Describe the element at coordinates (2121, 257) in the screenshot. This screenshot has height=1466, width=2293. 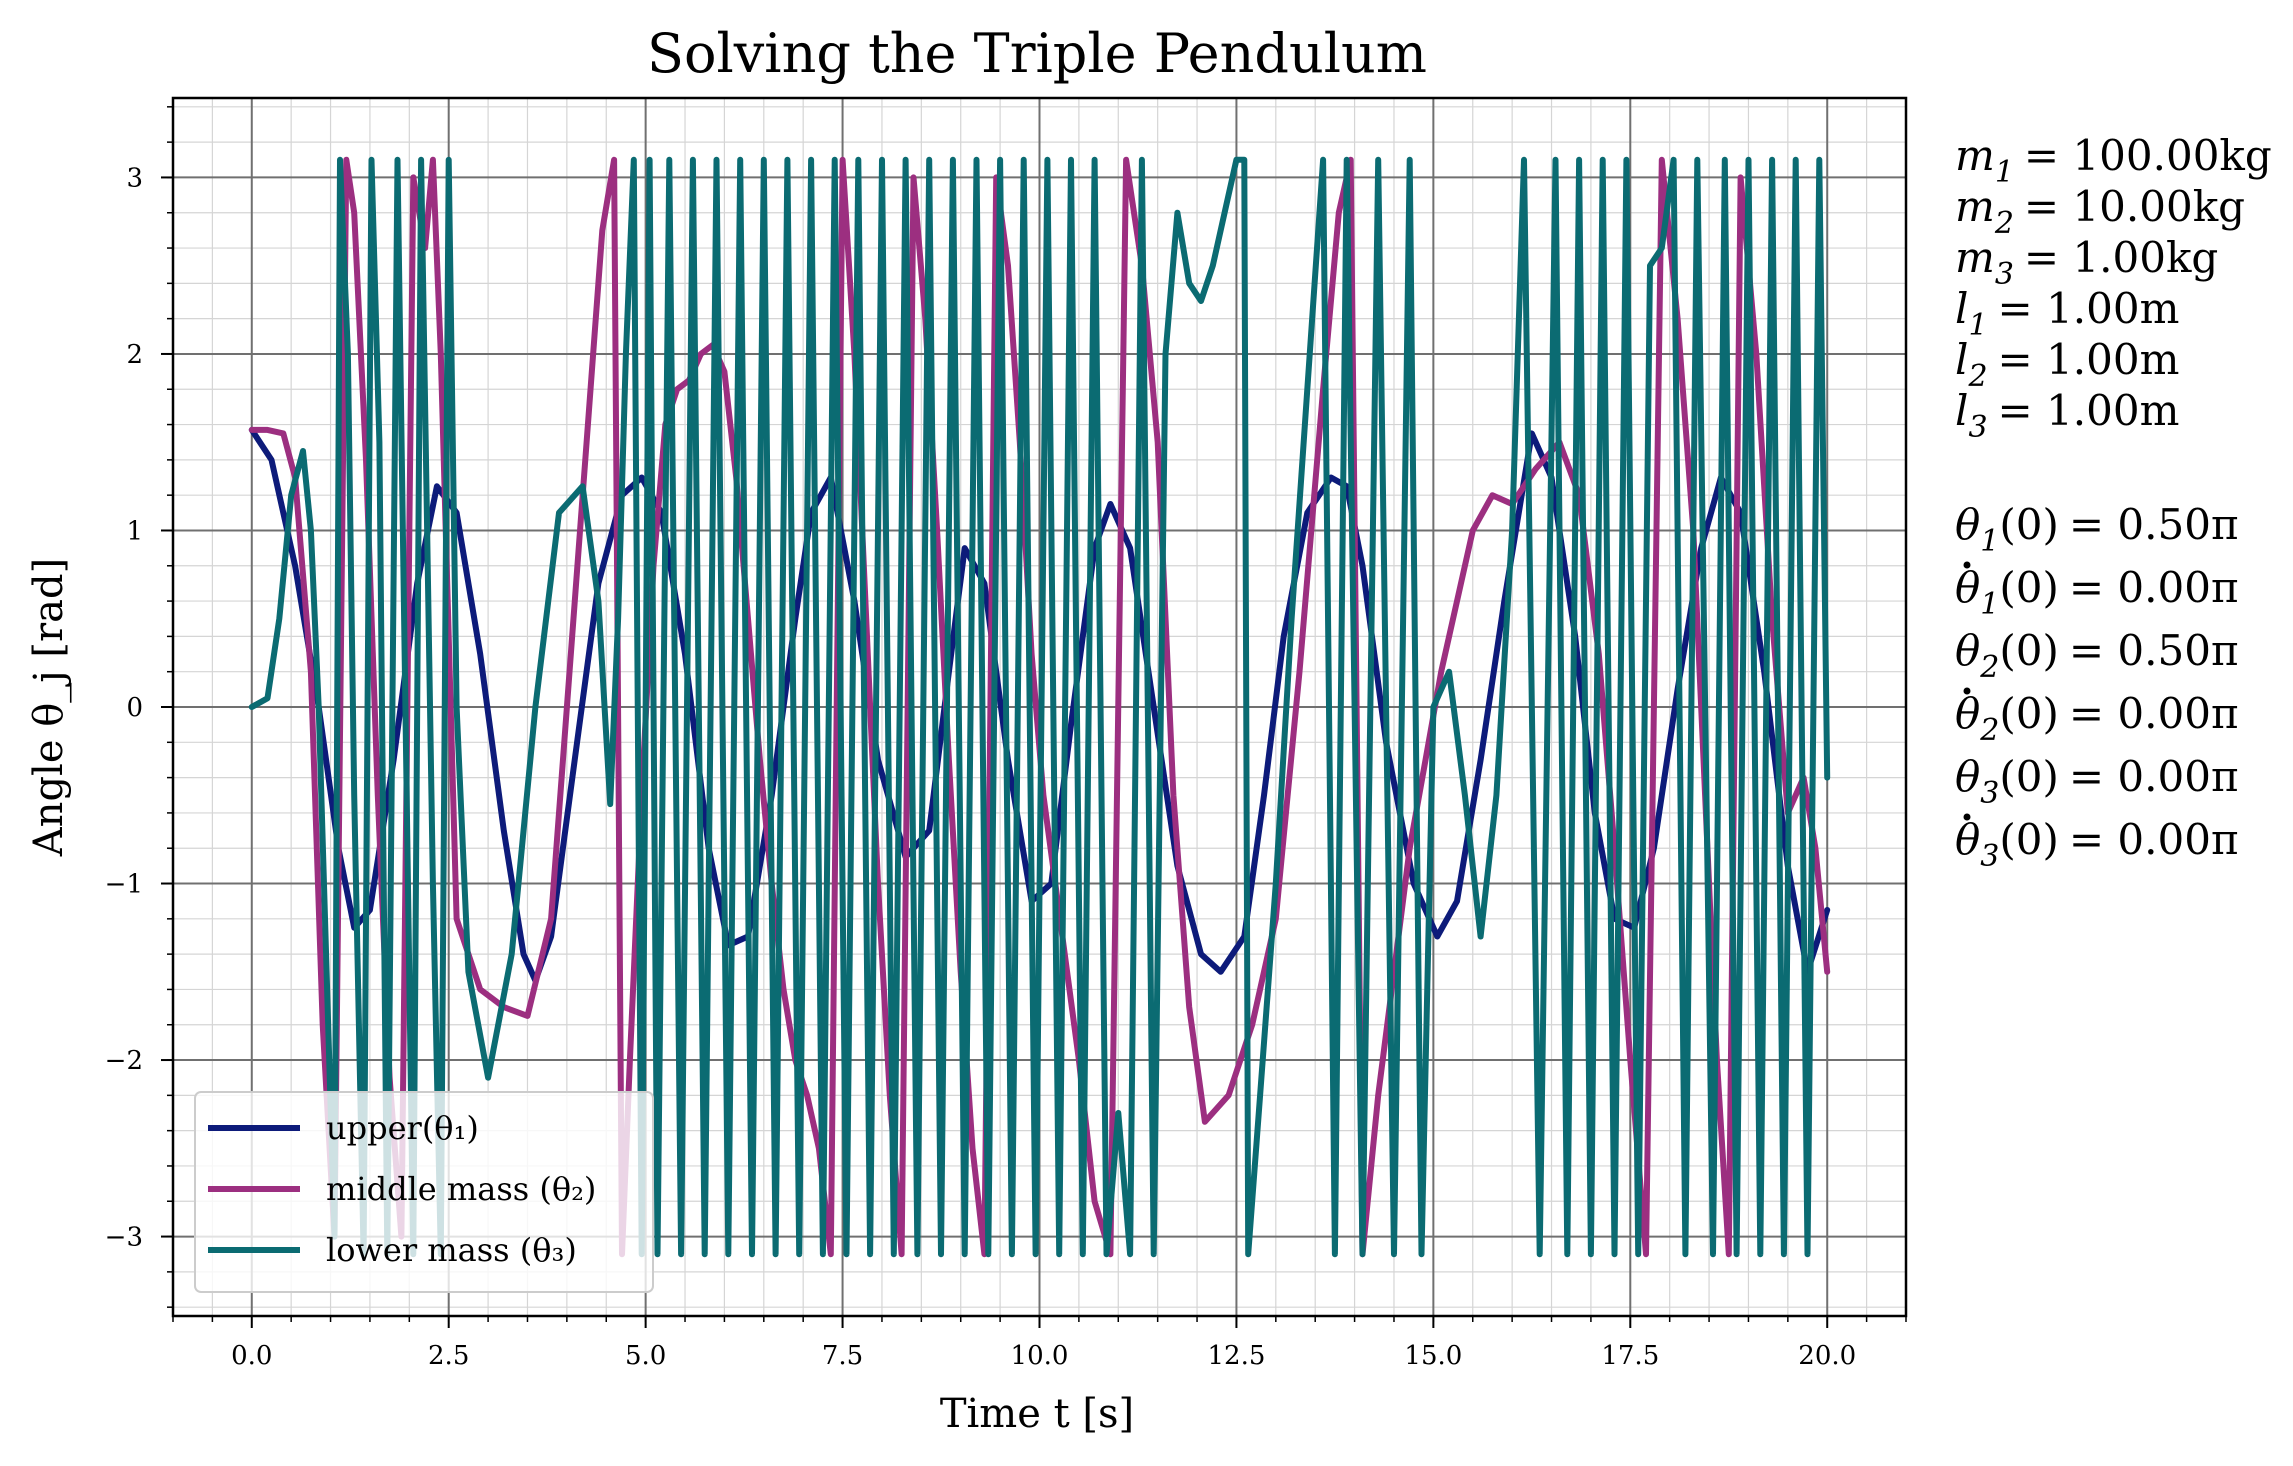
I see `param-value: = 1.00kg` at that location.